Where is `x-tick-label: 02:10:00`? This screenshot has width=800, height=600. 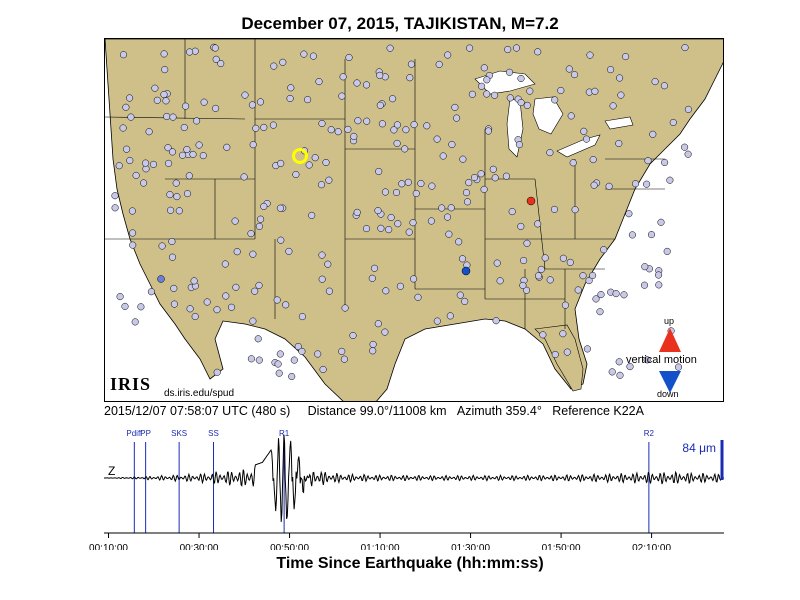 x-tick-label: 02:10:00 is located at coordinates (651, 546).